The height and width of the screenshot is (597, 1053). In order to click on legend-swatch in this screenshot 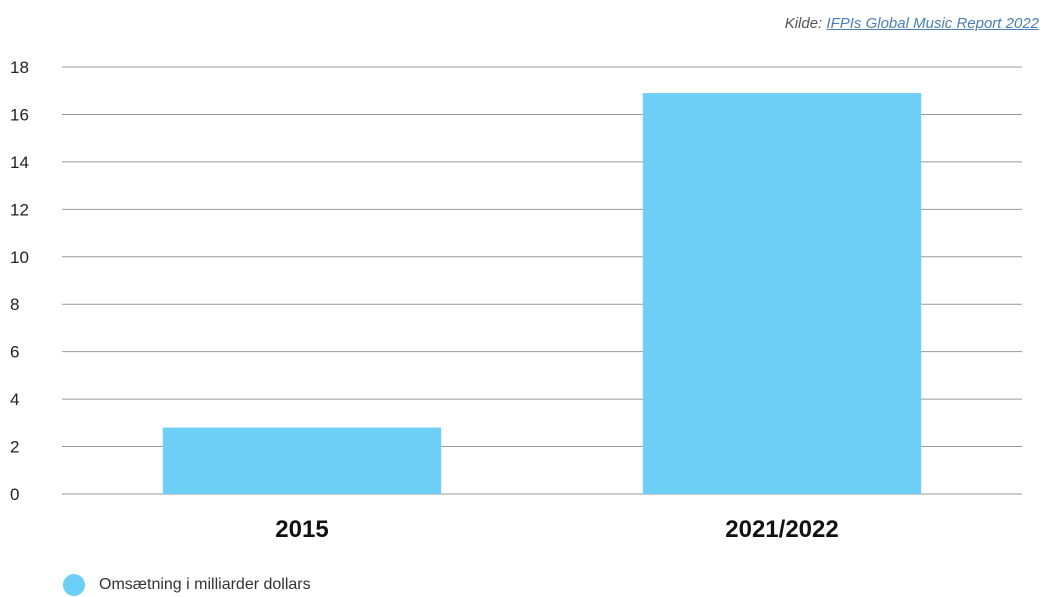, I will do `click(74, 585)`.